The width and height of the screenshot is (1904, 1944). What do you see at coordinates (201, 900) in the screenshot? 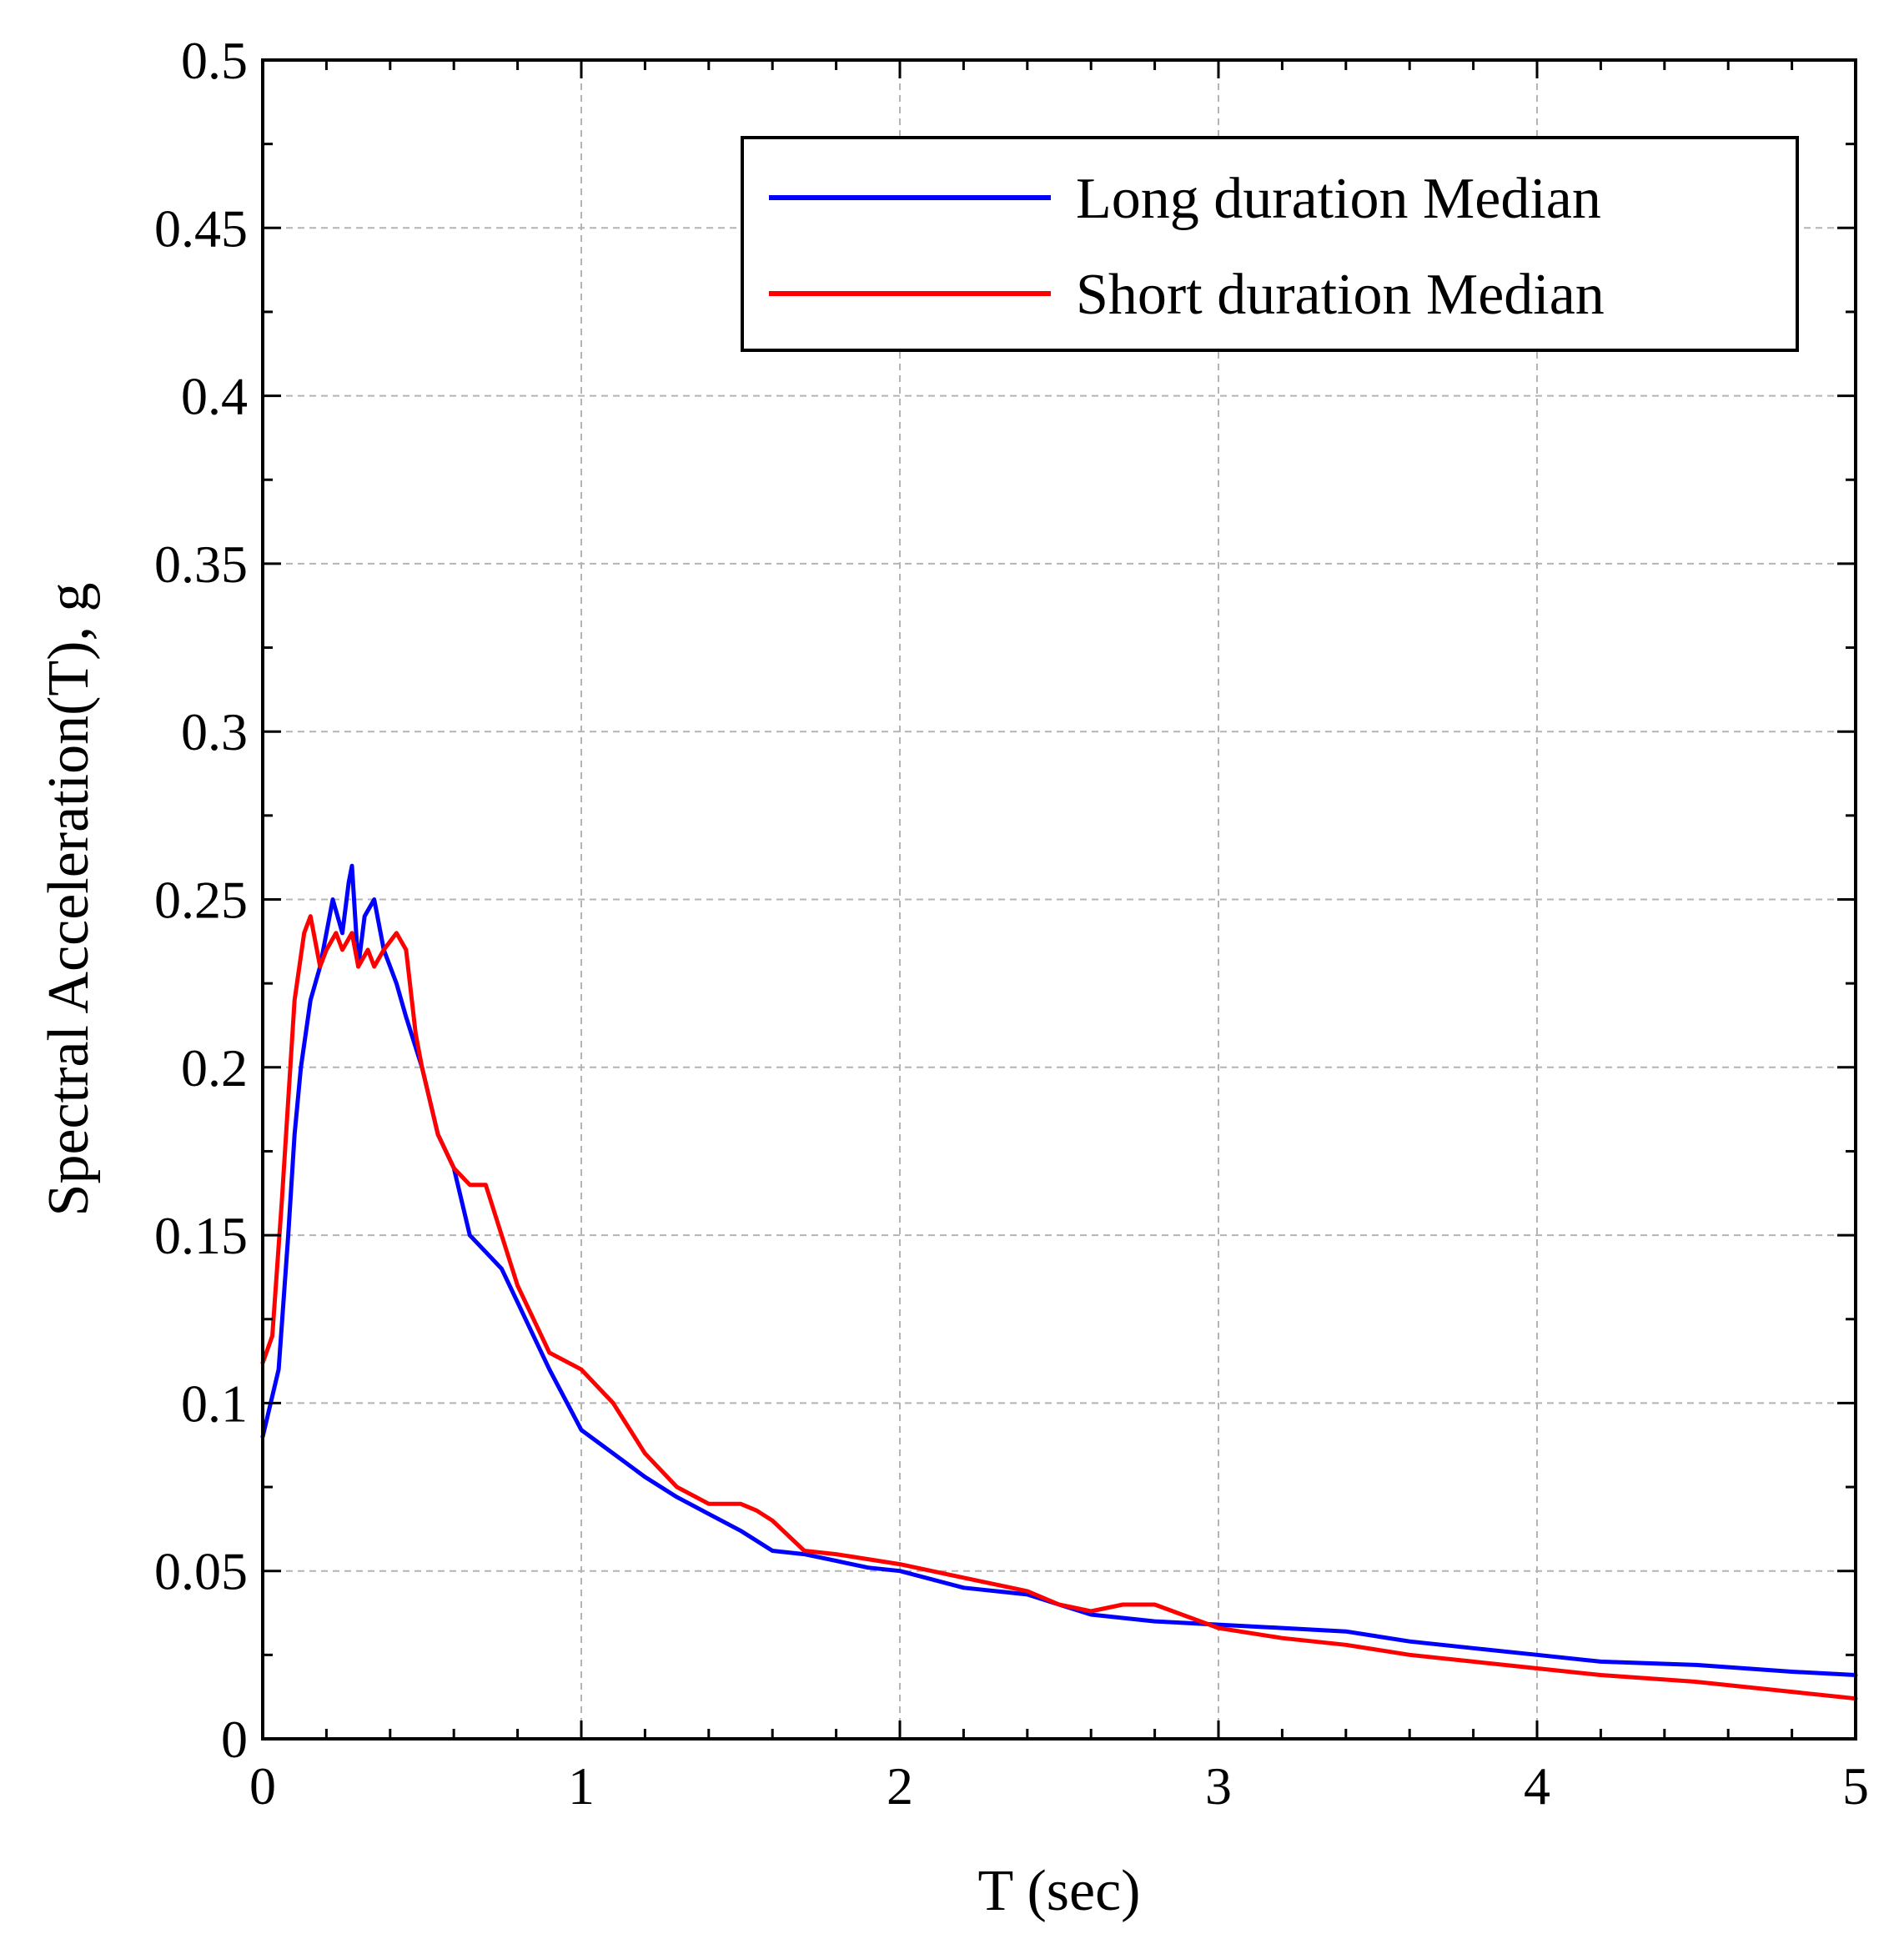
I see `y-tick-label: 0.25` at bounding box center [201, 900].